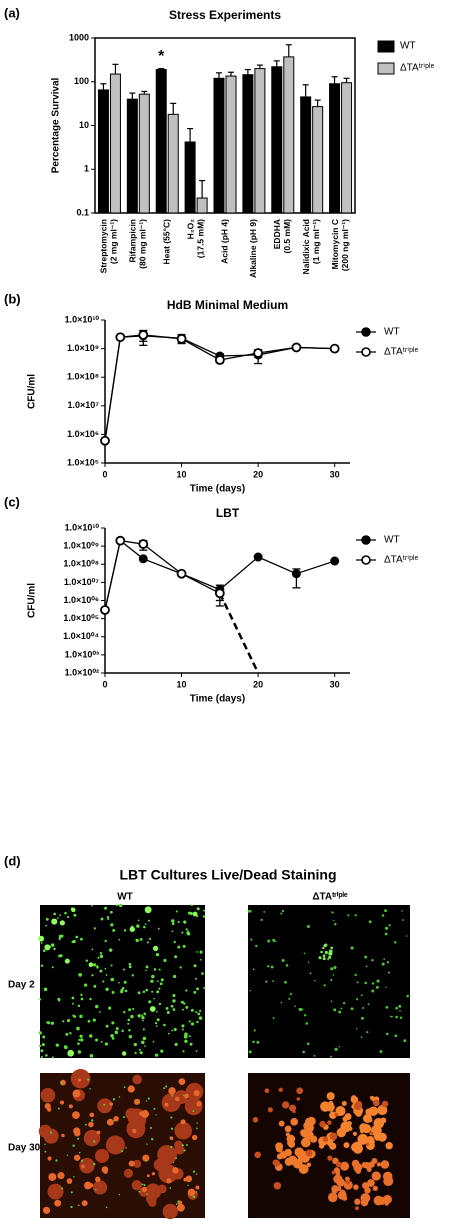 The image size is (456, 1222). What do you see at coordinates (115, 143) in the screenshot?
I see `bar` at bounding box center [115, 143].